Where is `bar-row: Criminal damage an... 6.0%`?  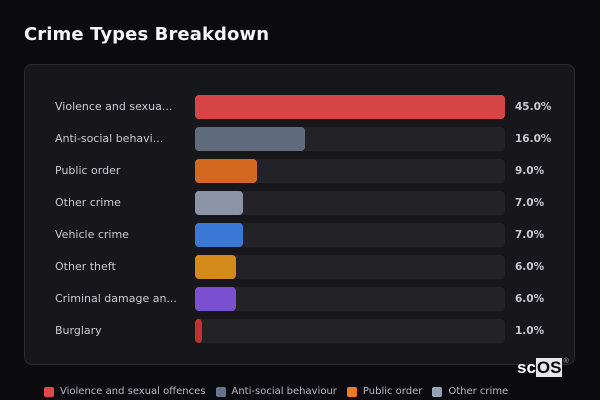
bar-row: Criminal damage an... 6.0% is located at coordinates (299, 299).